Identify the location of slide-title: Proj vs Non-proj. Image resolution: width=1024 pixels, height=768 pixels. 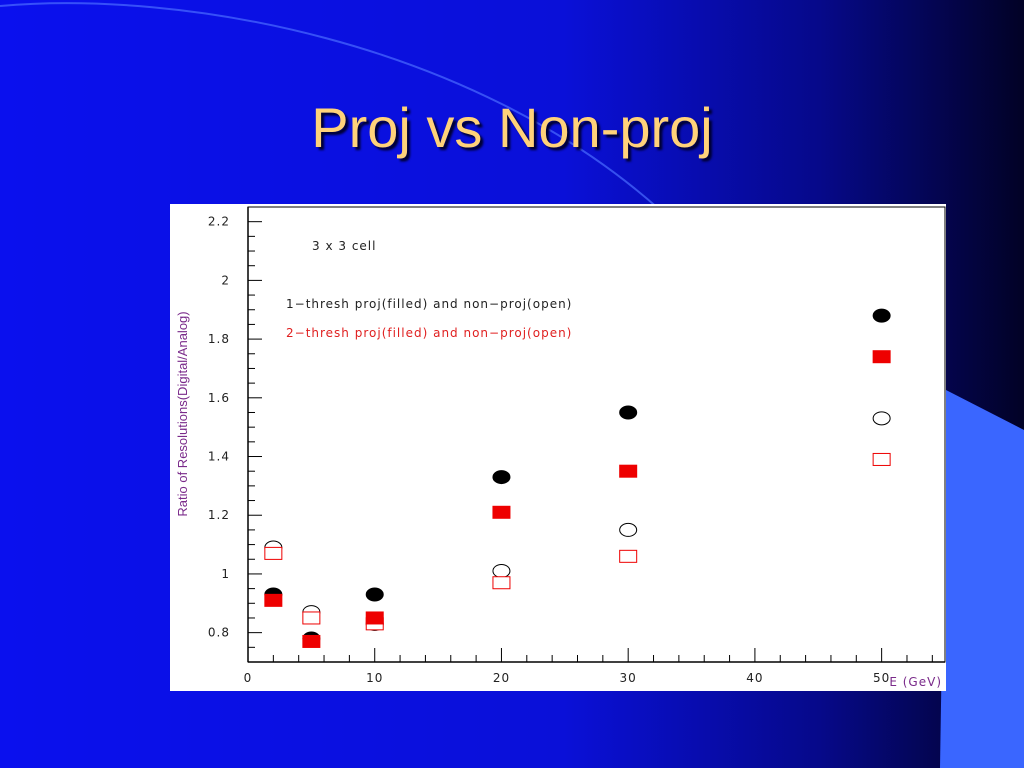
(512, 127).